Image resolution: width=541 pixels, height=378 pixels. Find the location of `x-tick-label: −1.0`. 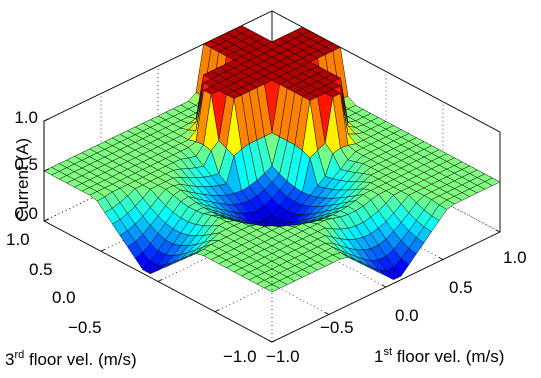

x-tick-label: −1.0 is located at coordinates (283, 356).